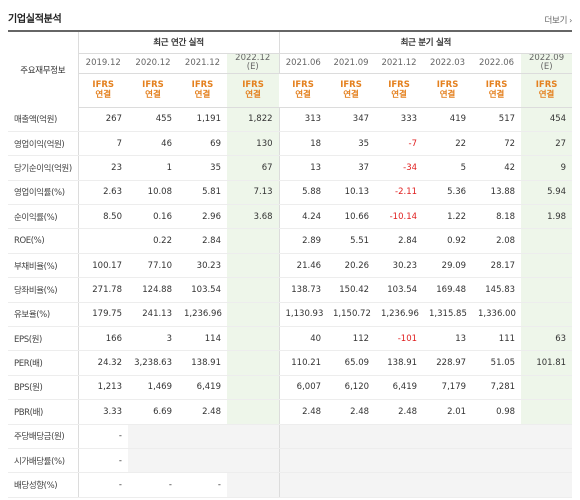 This screenshot has height=500, width=580. I want to click on table-cell: -, so click(103, 461).